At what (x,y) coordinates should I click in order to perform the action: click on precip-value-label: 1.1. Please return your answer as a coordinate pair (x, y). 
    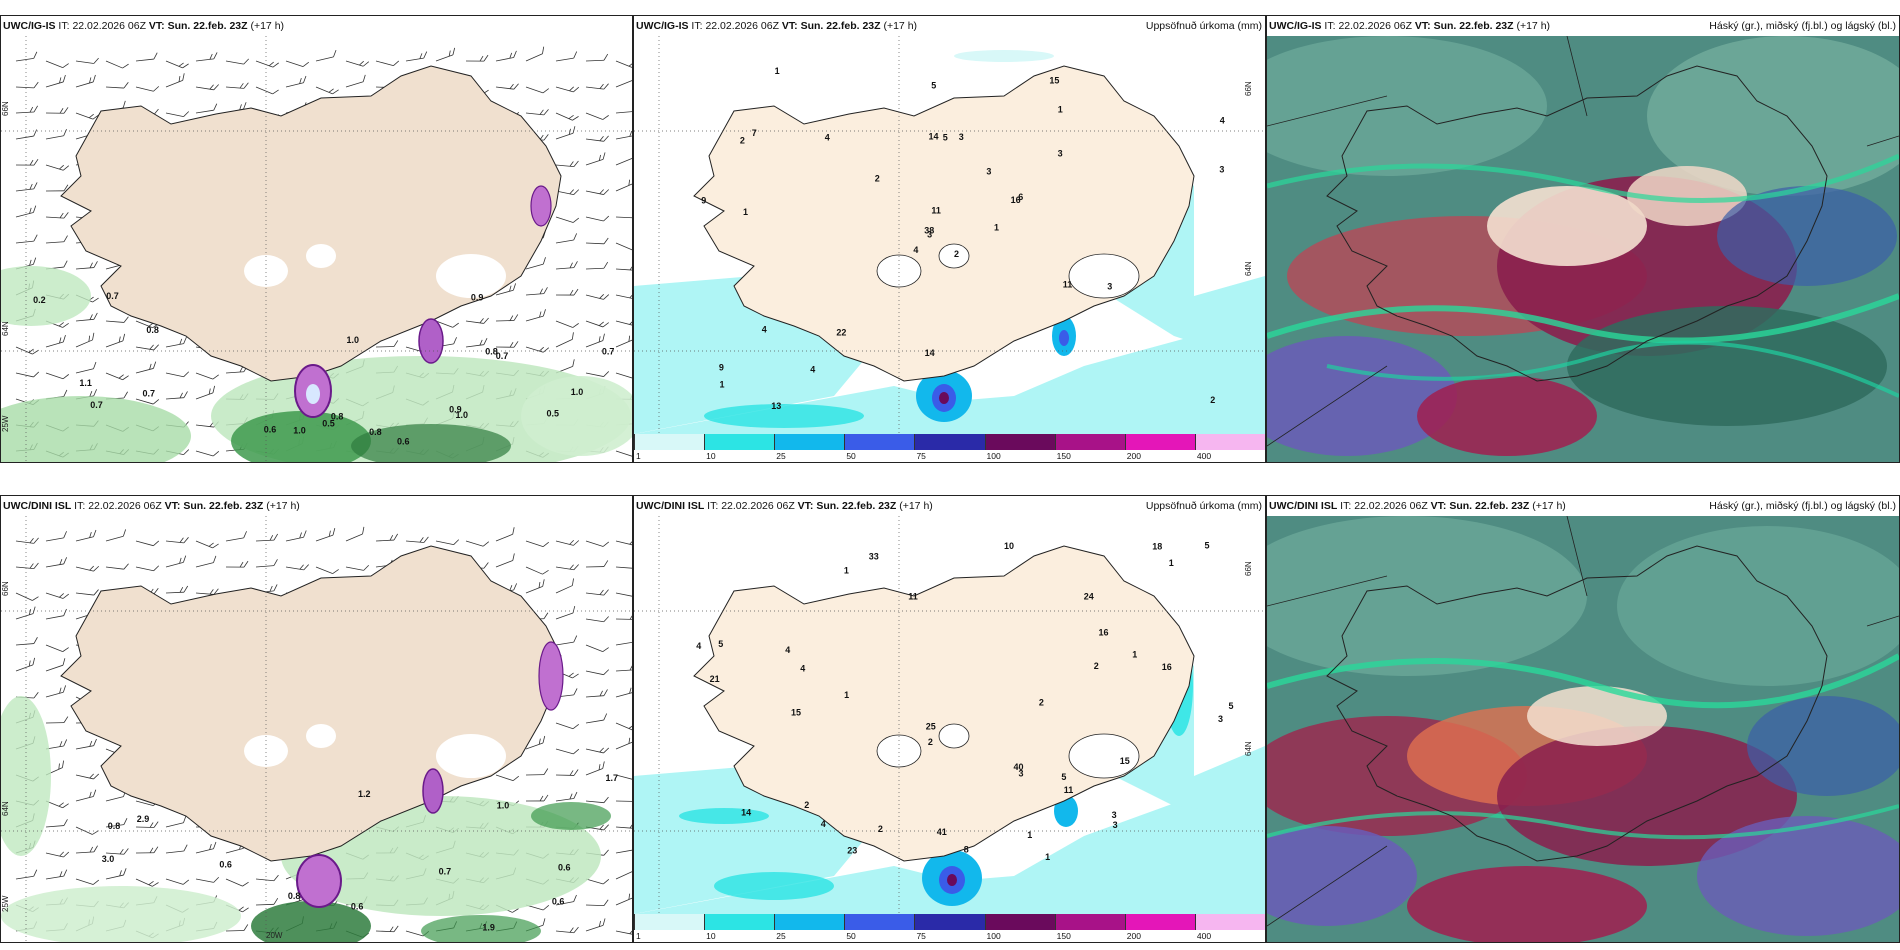
    Looking at the image, I should click on (85, 383).